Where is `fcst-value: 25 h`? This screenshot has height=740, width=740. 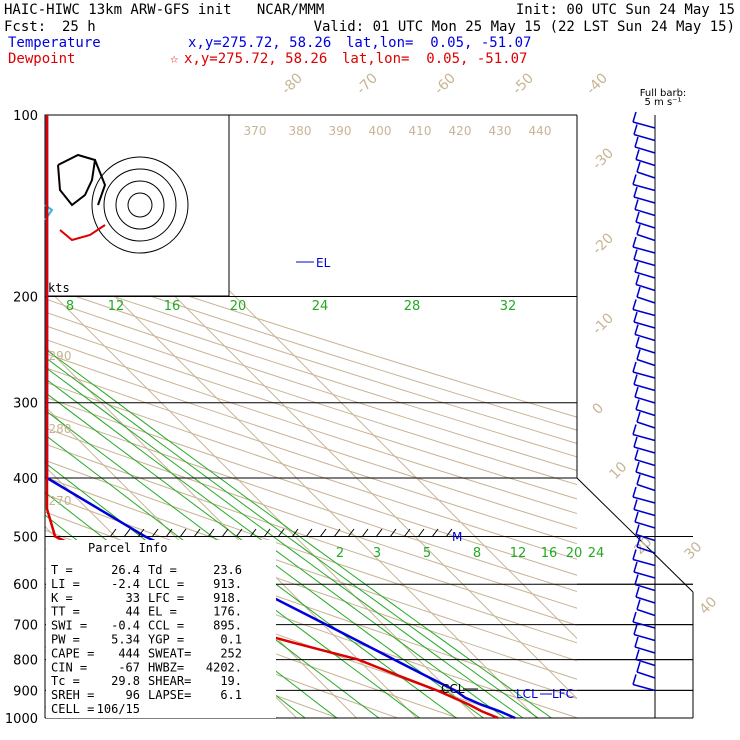 fcst-value: 25 h is located at coordinates (79, 27).